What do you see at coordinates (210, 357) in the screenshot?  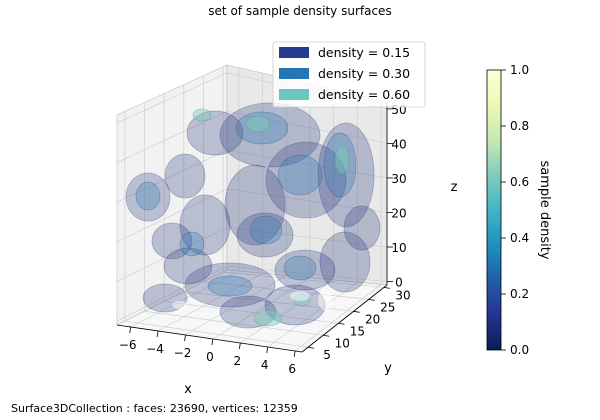 I see `x-tick-label: 0` at bounding box center [210, 357].